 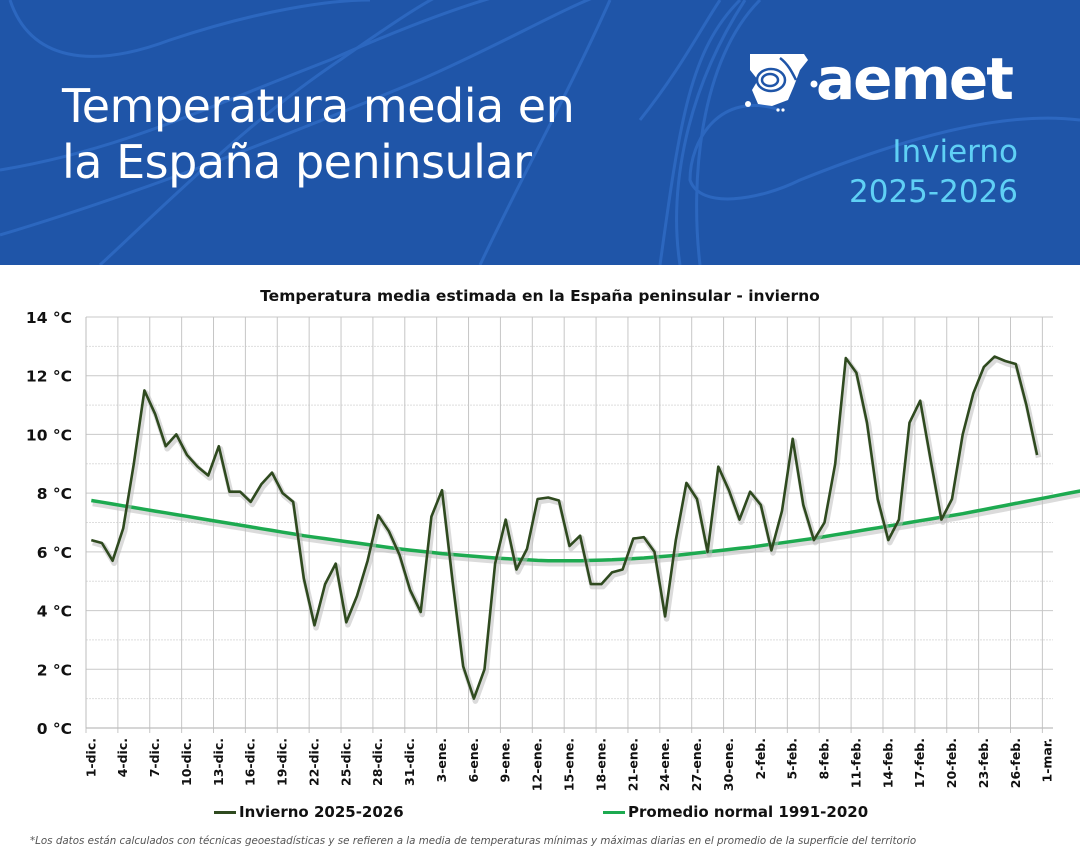 I want to click on aemet-logo-icon, so click(x=781, y=83).